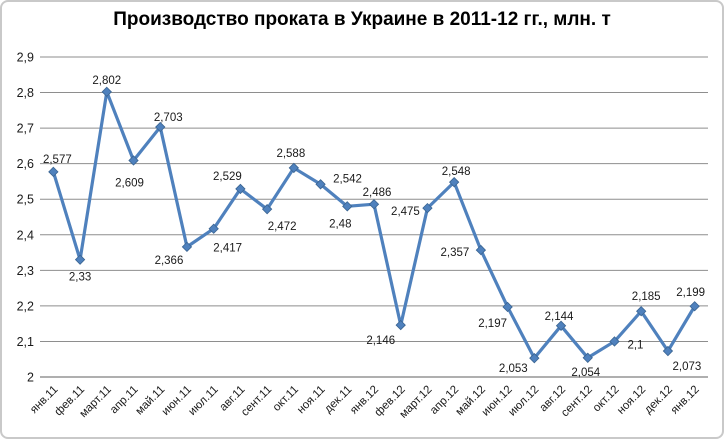 The width and height of the screenshot is (724, 439). Describe the element at coordinates (585, 373) in the screenshot. I see `data-point-label: 2,054` at that location.